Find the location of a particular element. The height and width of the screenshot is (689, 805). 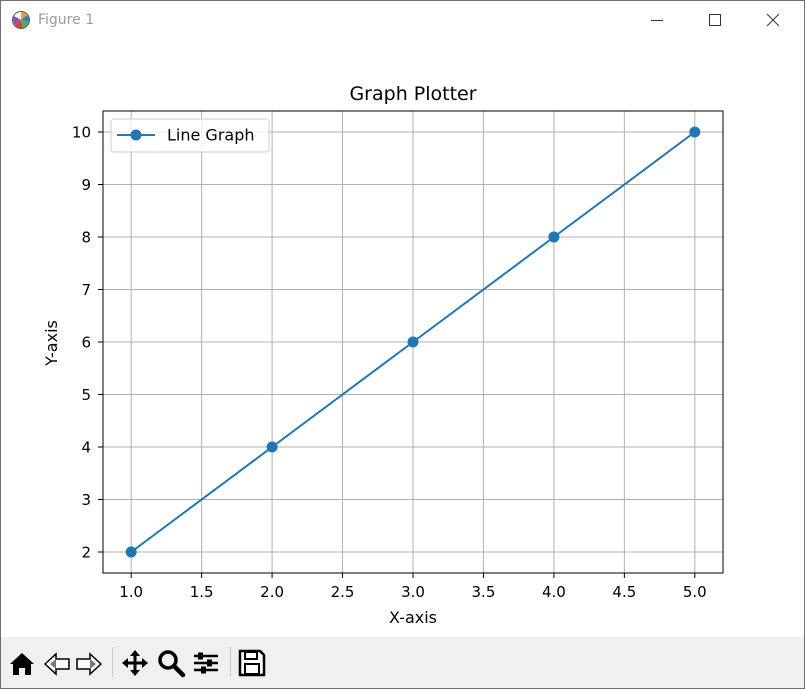

legend: Line Graph is located at coordinates (190, 135).